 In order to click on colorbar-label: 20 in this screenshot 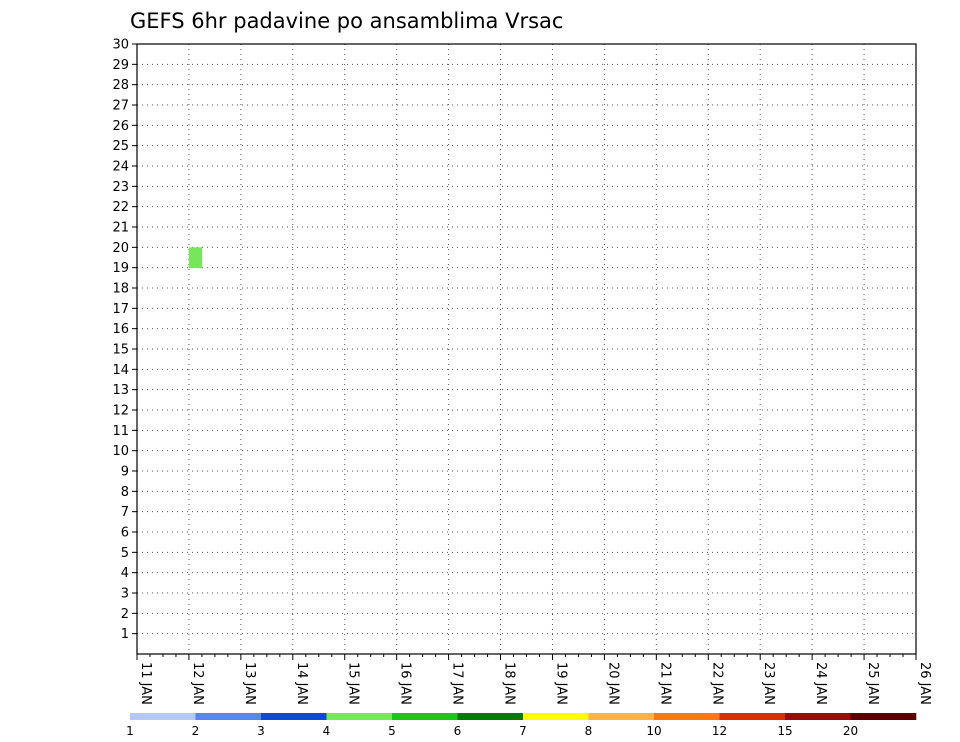, I will do `click(850, 731)`.